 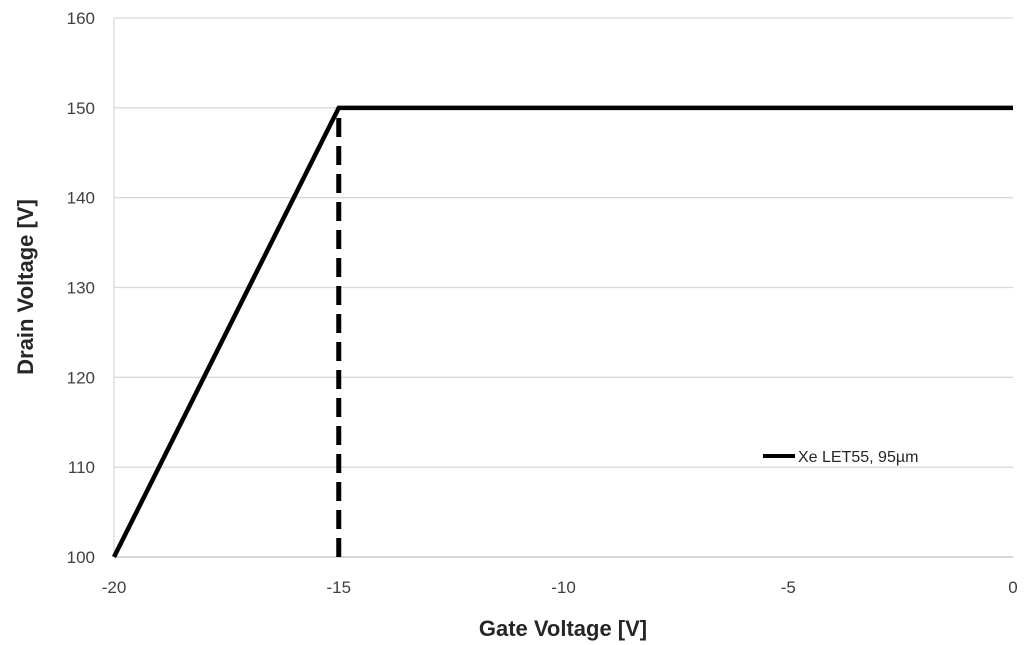 What do you see at coordinates (81, 108) in the screenshot?
I see `y-tick-label: 150` at bounding box center [81, 108].